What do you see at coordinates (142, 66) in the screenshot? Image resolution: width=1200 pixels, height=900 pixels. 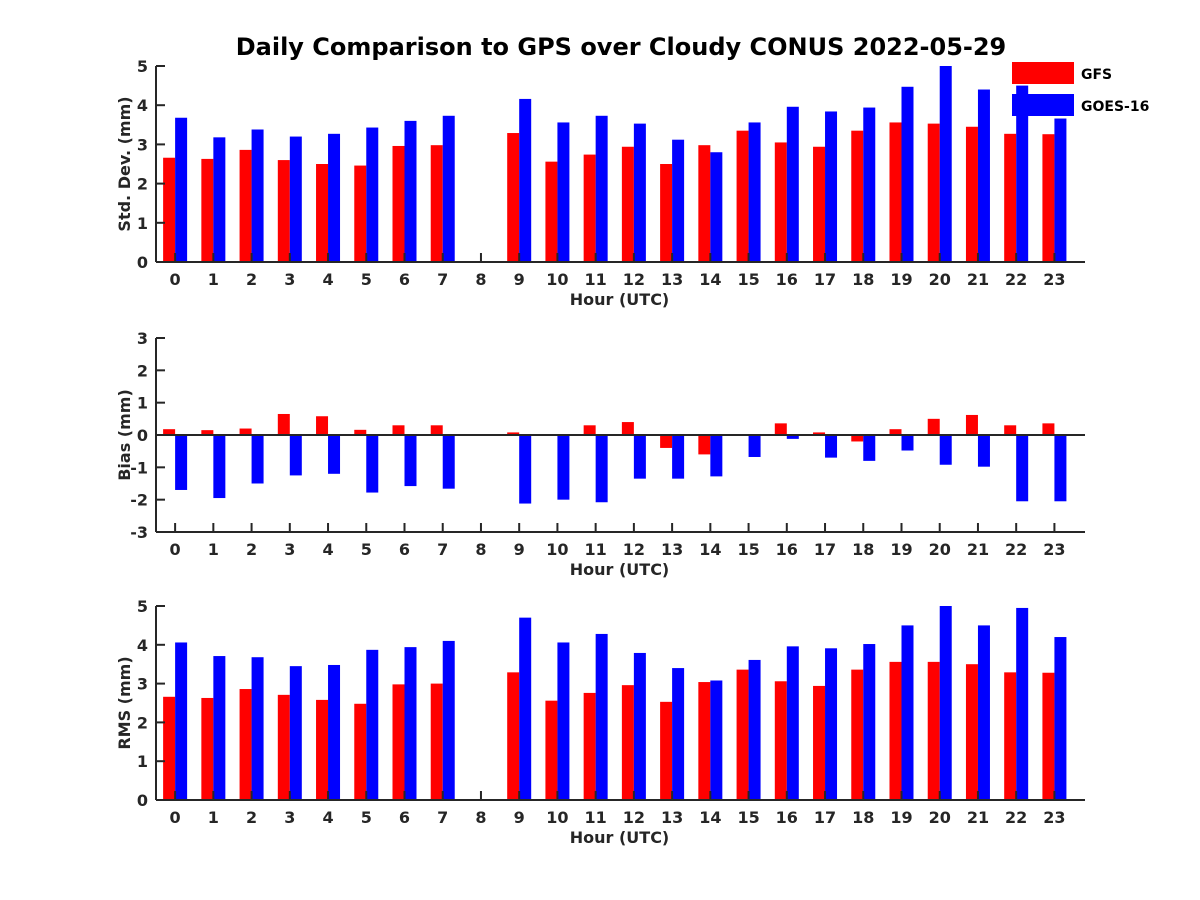 I see `y-tick-label: 5` at bounding box center [142, 66].